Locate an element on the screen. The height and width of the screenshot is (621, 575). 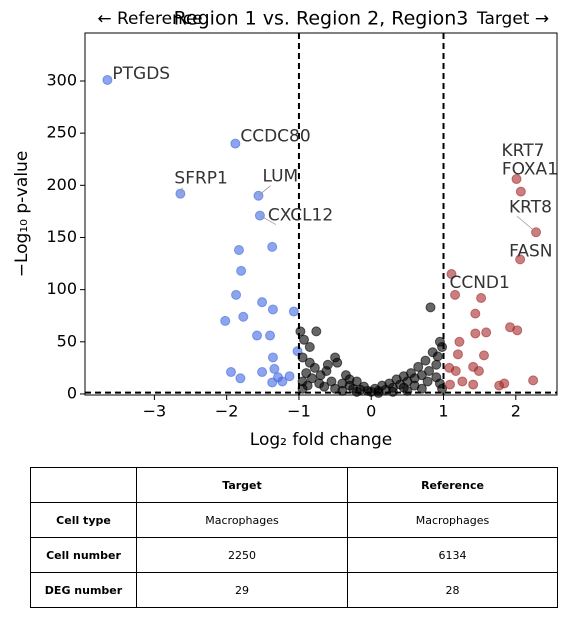
x-tick-label: 1 is located at coordinates (443, 411).